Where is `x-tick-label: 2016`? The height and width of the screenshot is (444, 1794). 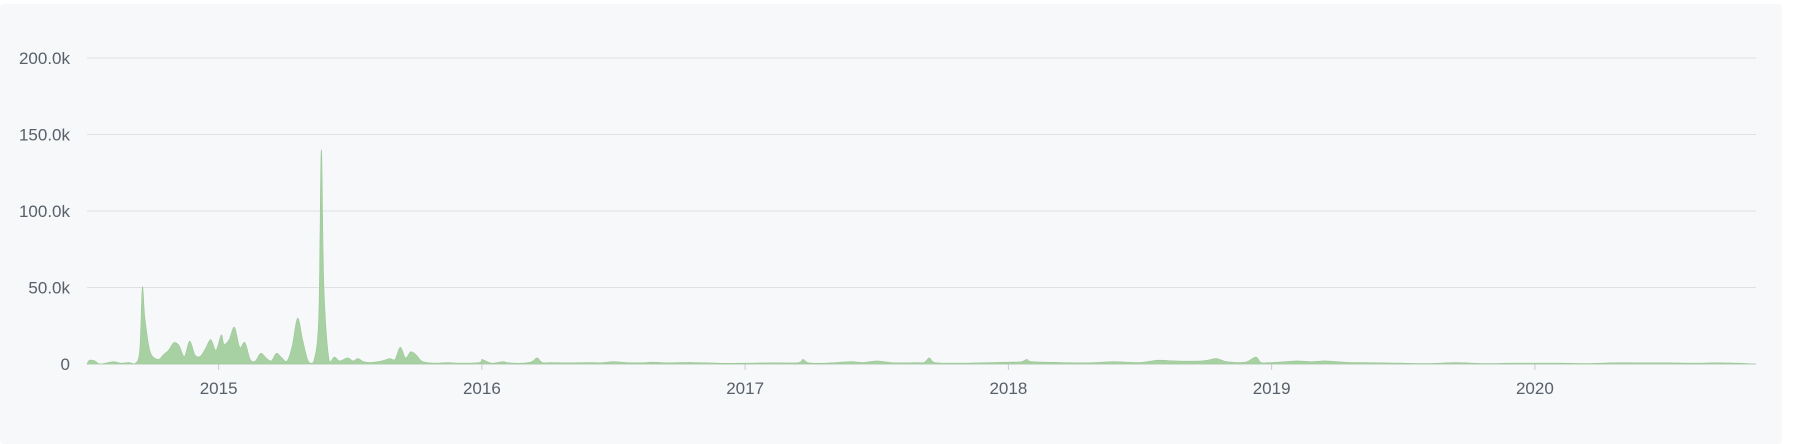 x-tick-label: 2016 is located at coordinates (482, 388).